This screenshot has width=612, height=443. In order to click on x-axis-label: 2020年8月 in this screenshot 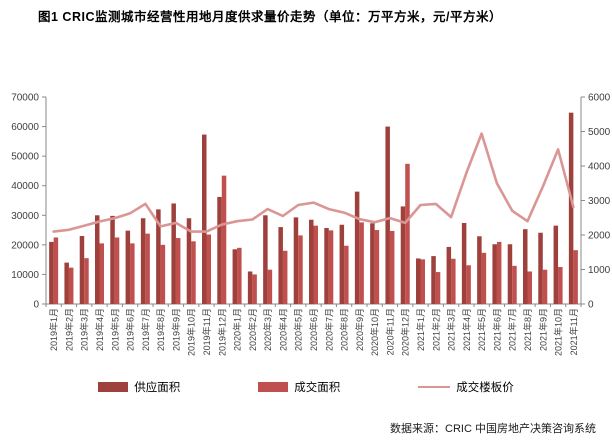, I will do `click(344, 329)`.